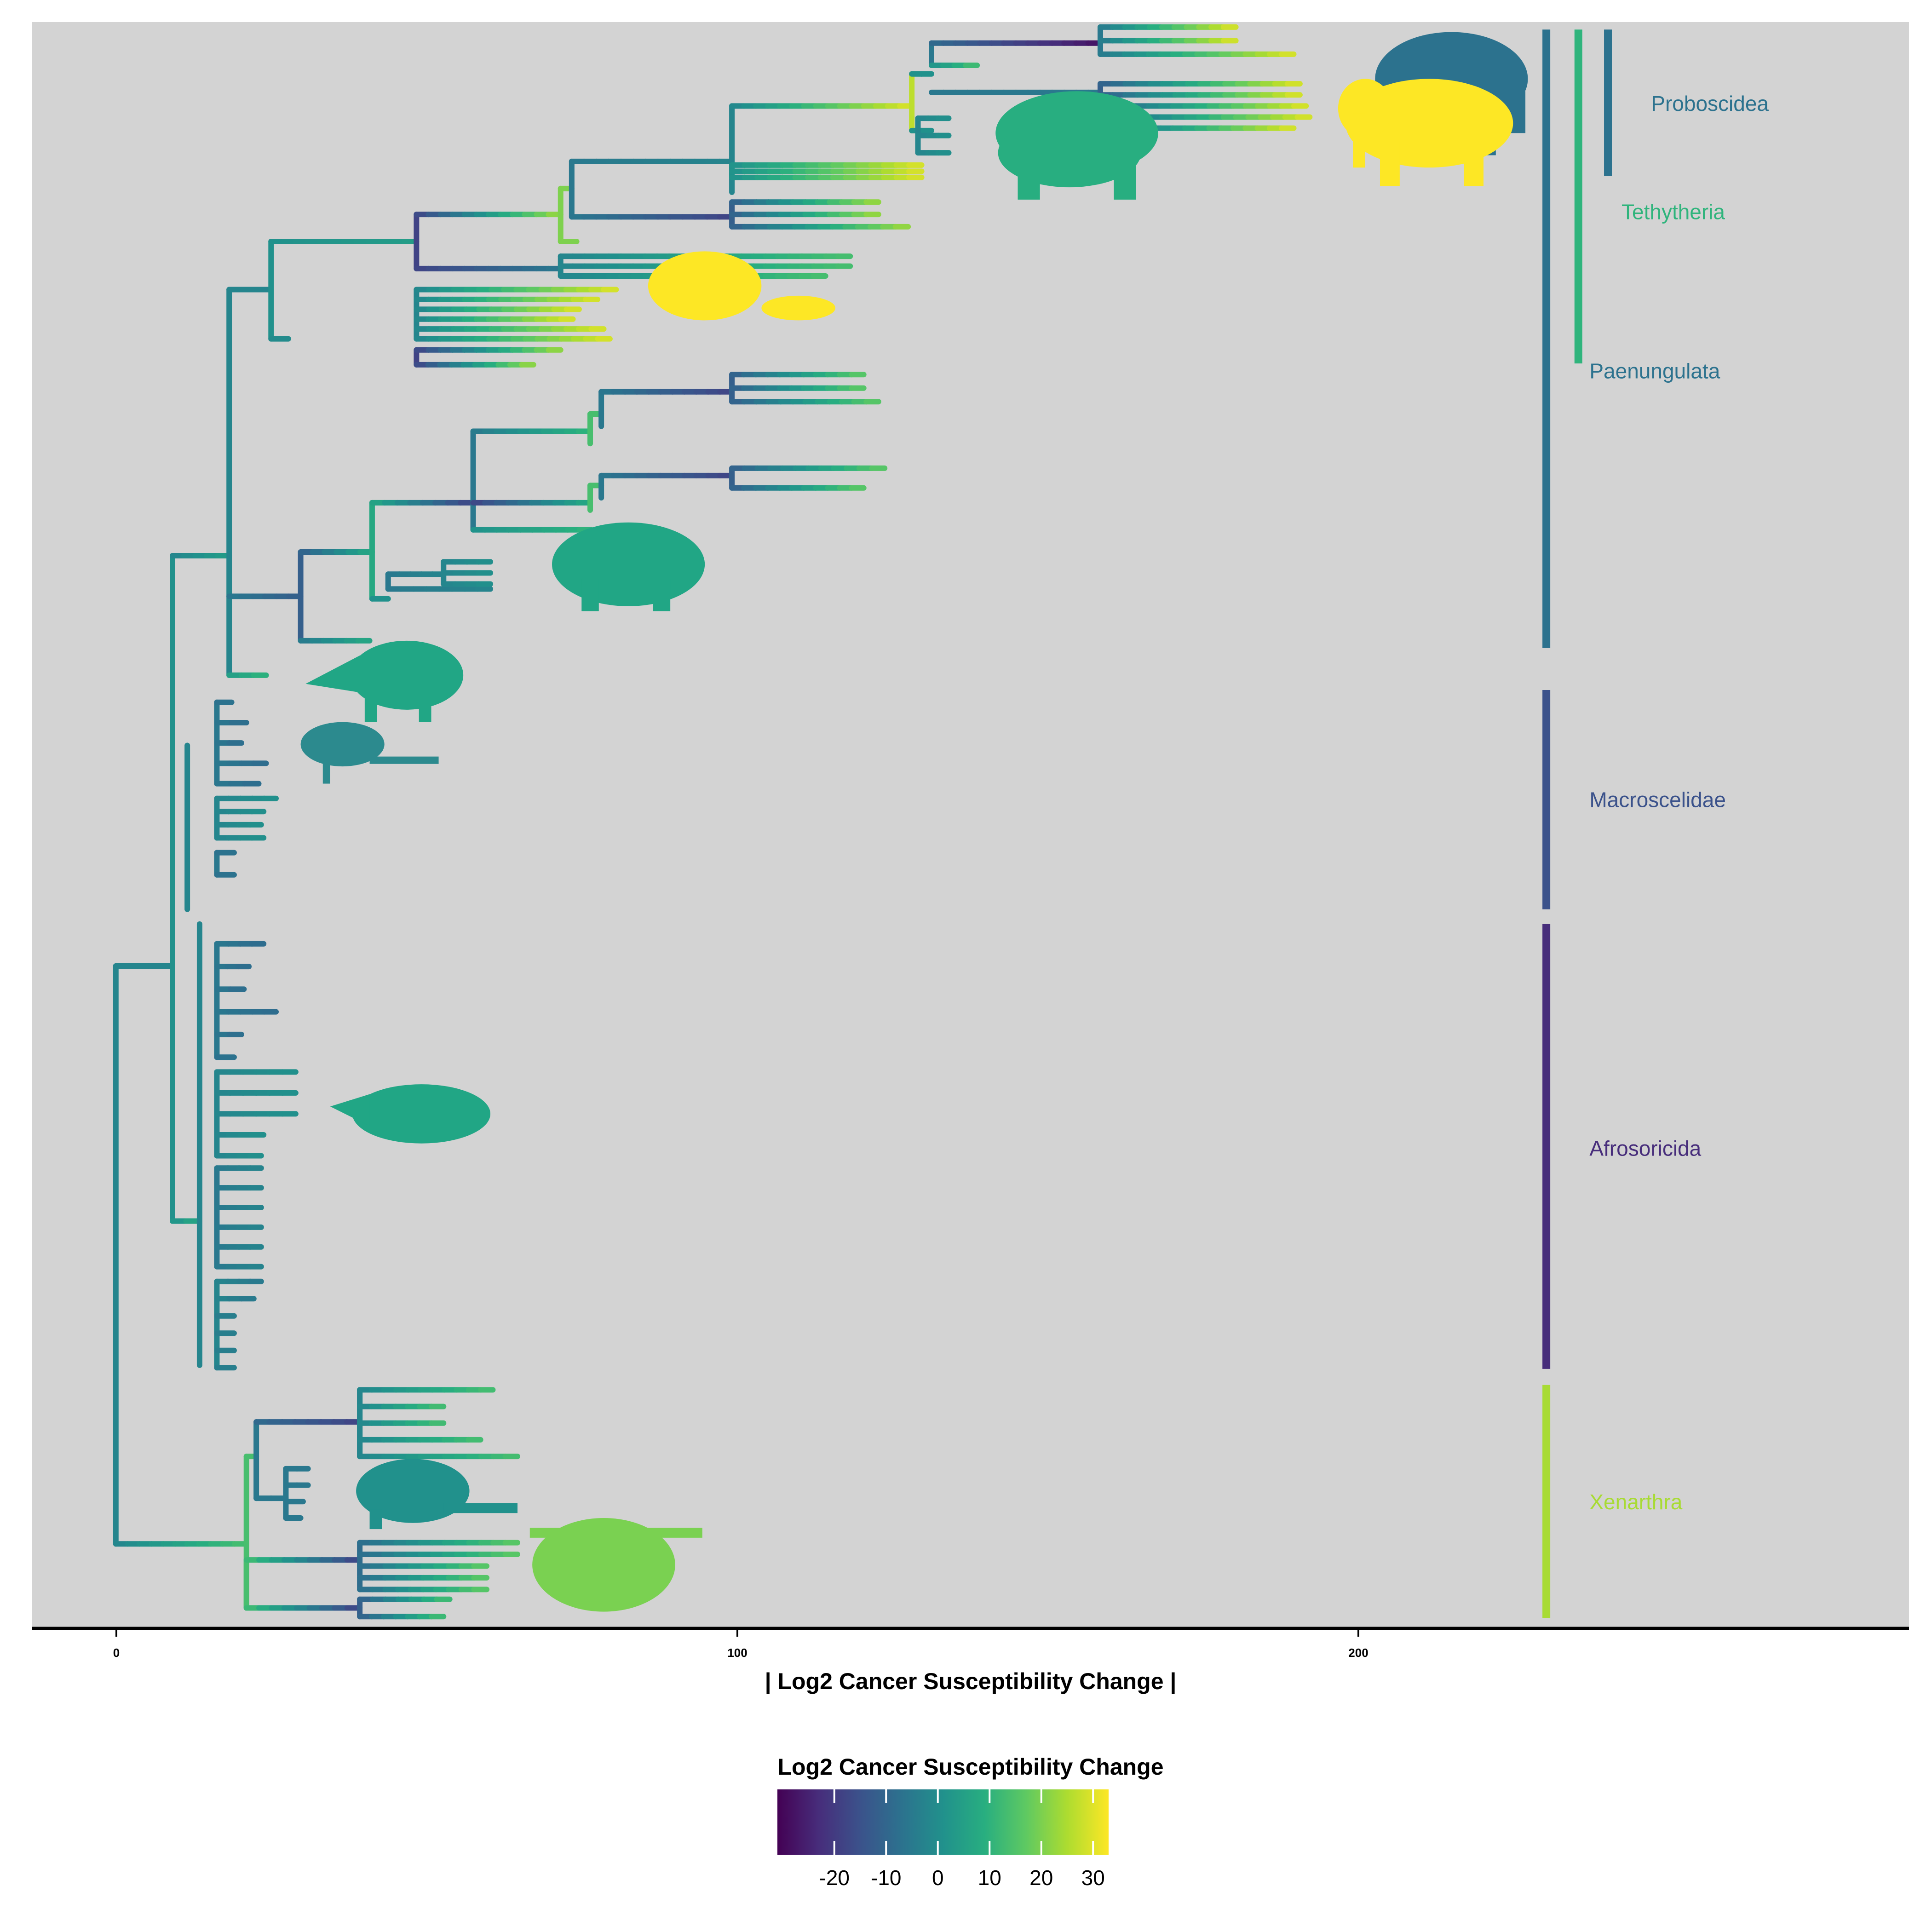  I want to click on legend-tick-label: 0, so click(938, 1878).